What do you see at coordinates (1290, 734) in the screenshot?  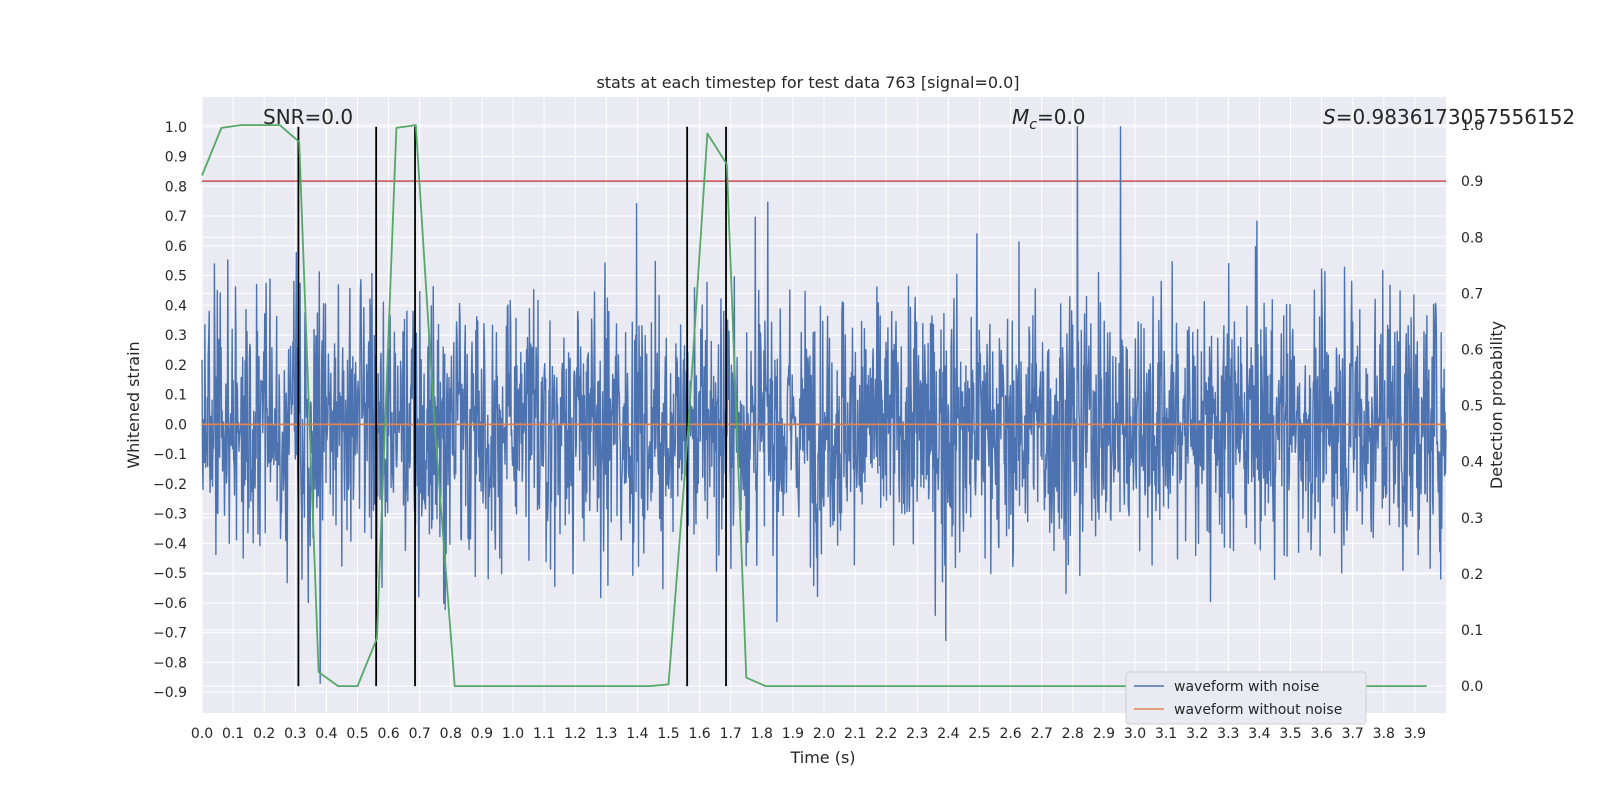 I see `x-tick-label-35: 3.5` at bounding box center [1290, 734].